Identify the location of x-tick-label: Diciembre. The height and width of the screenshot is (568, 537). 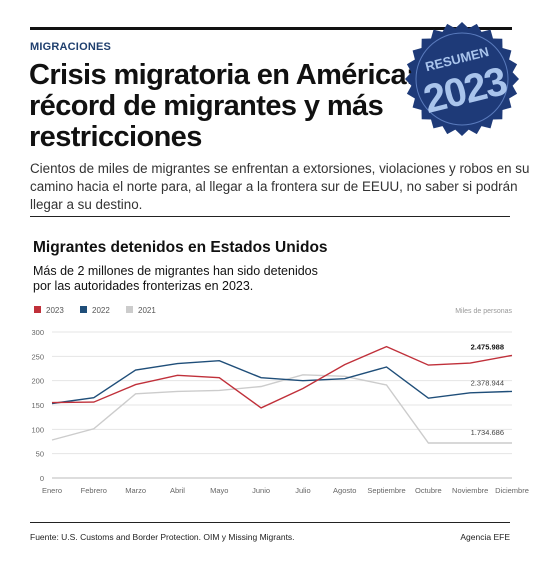
(512, 490).